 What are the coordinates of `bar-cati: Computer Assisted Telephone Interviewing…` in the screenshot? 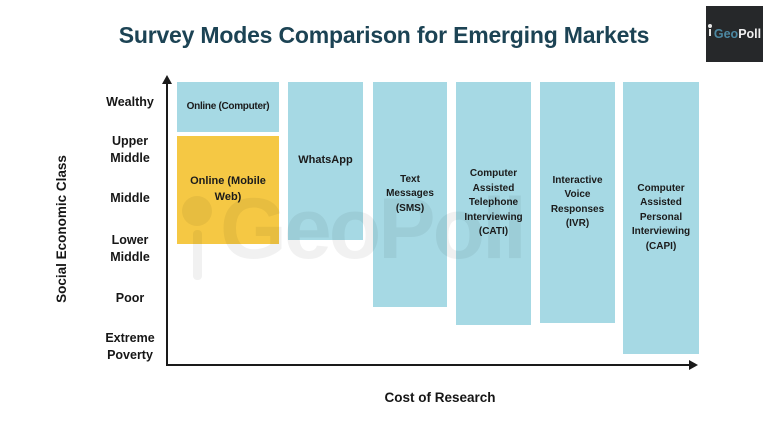 It's located at (493, 203).